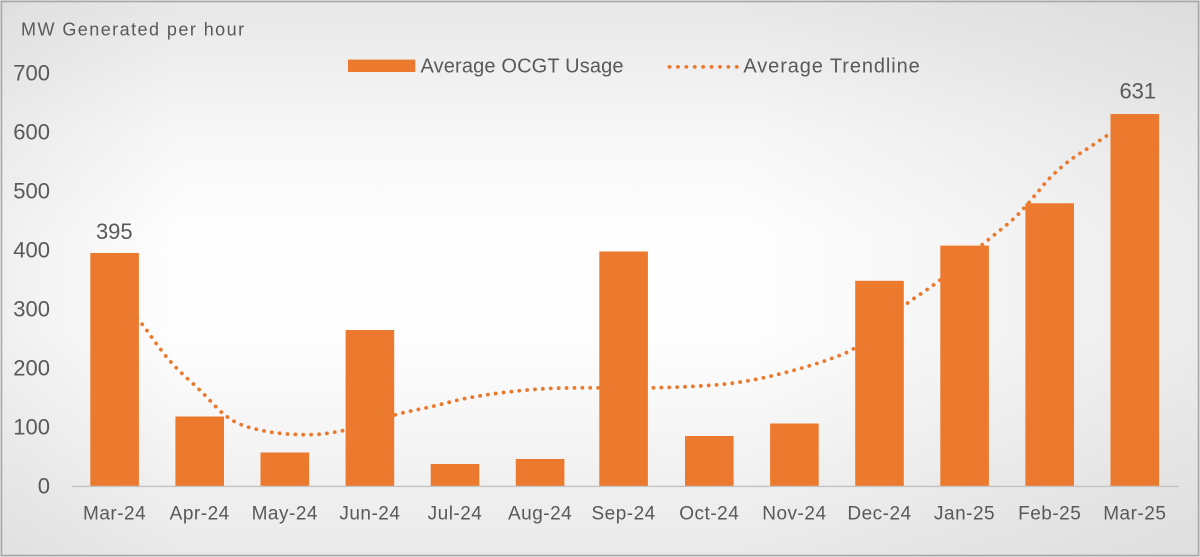 The image size is (1200, 557). What do you see at coordinates (1049, 514) in the screenshot?
I see `svg-text: Feb-25` at bounding box center [1049, 514].